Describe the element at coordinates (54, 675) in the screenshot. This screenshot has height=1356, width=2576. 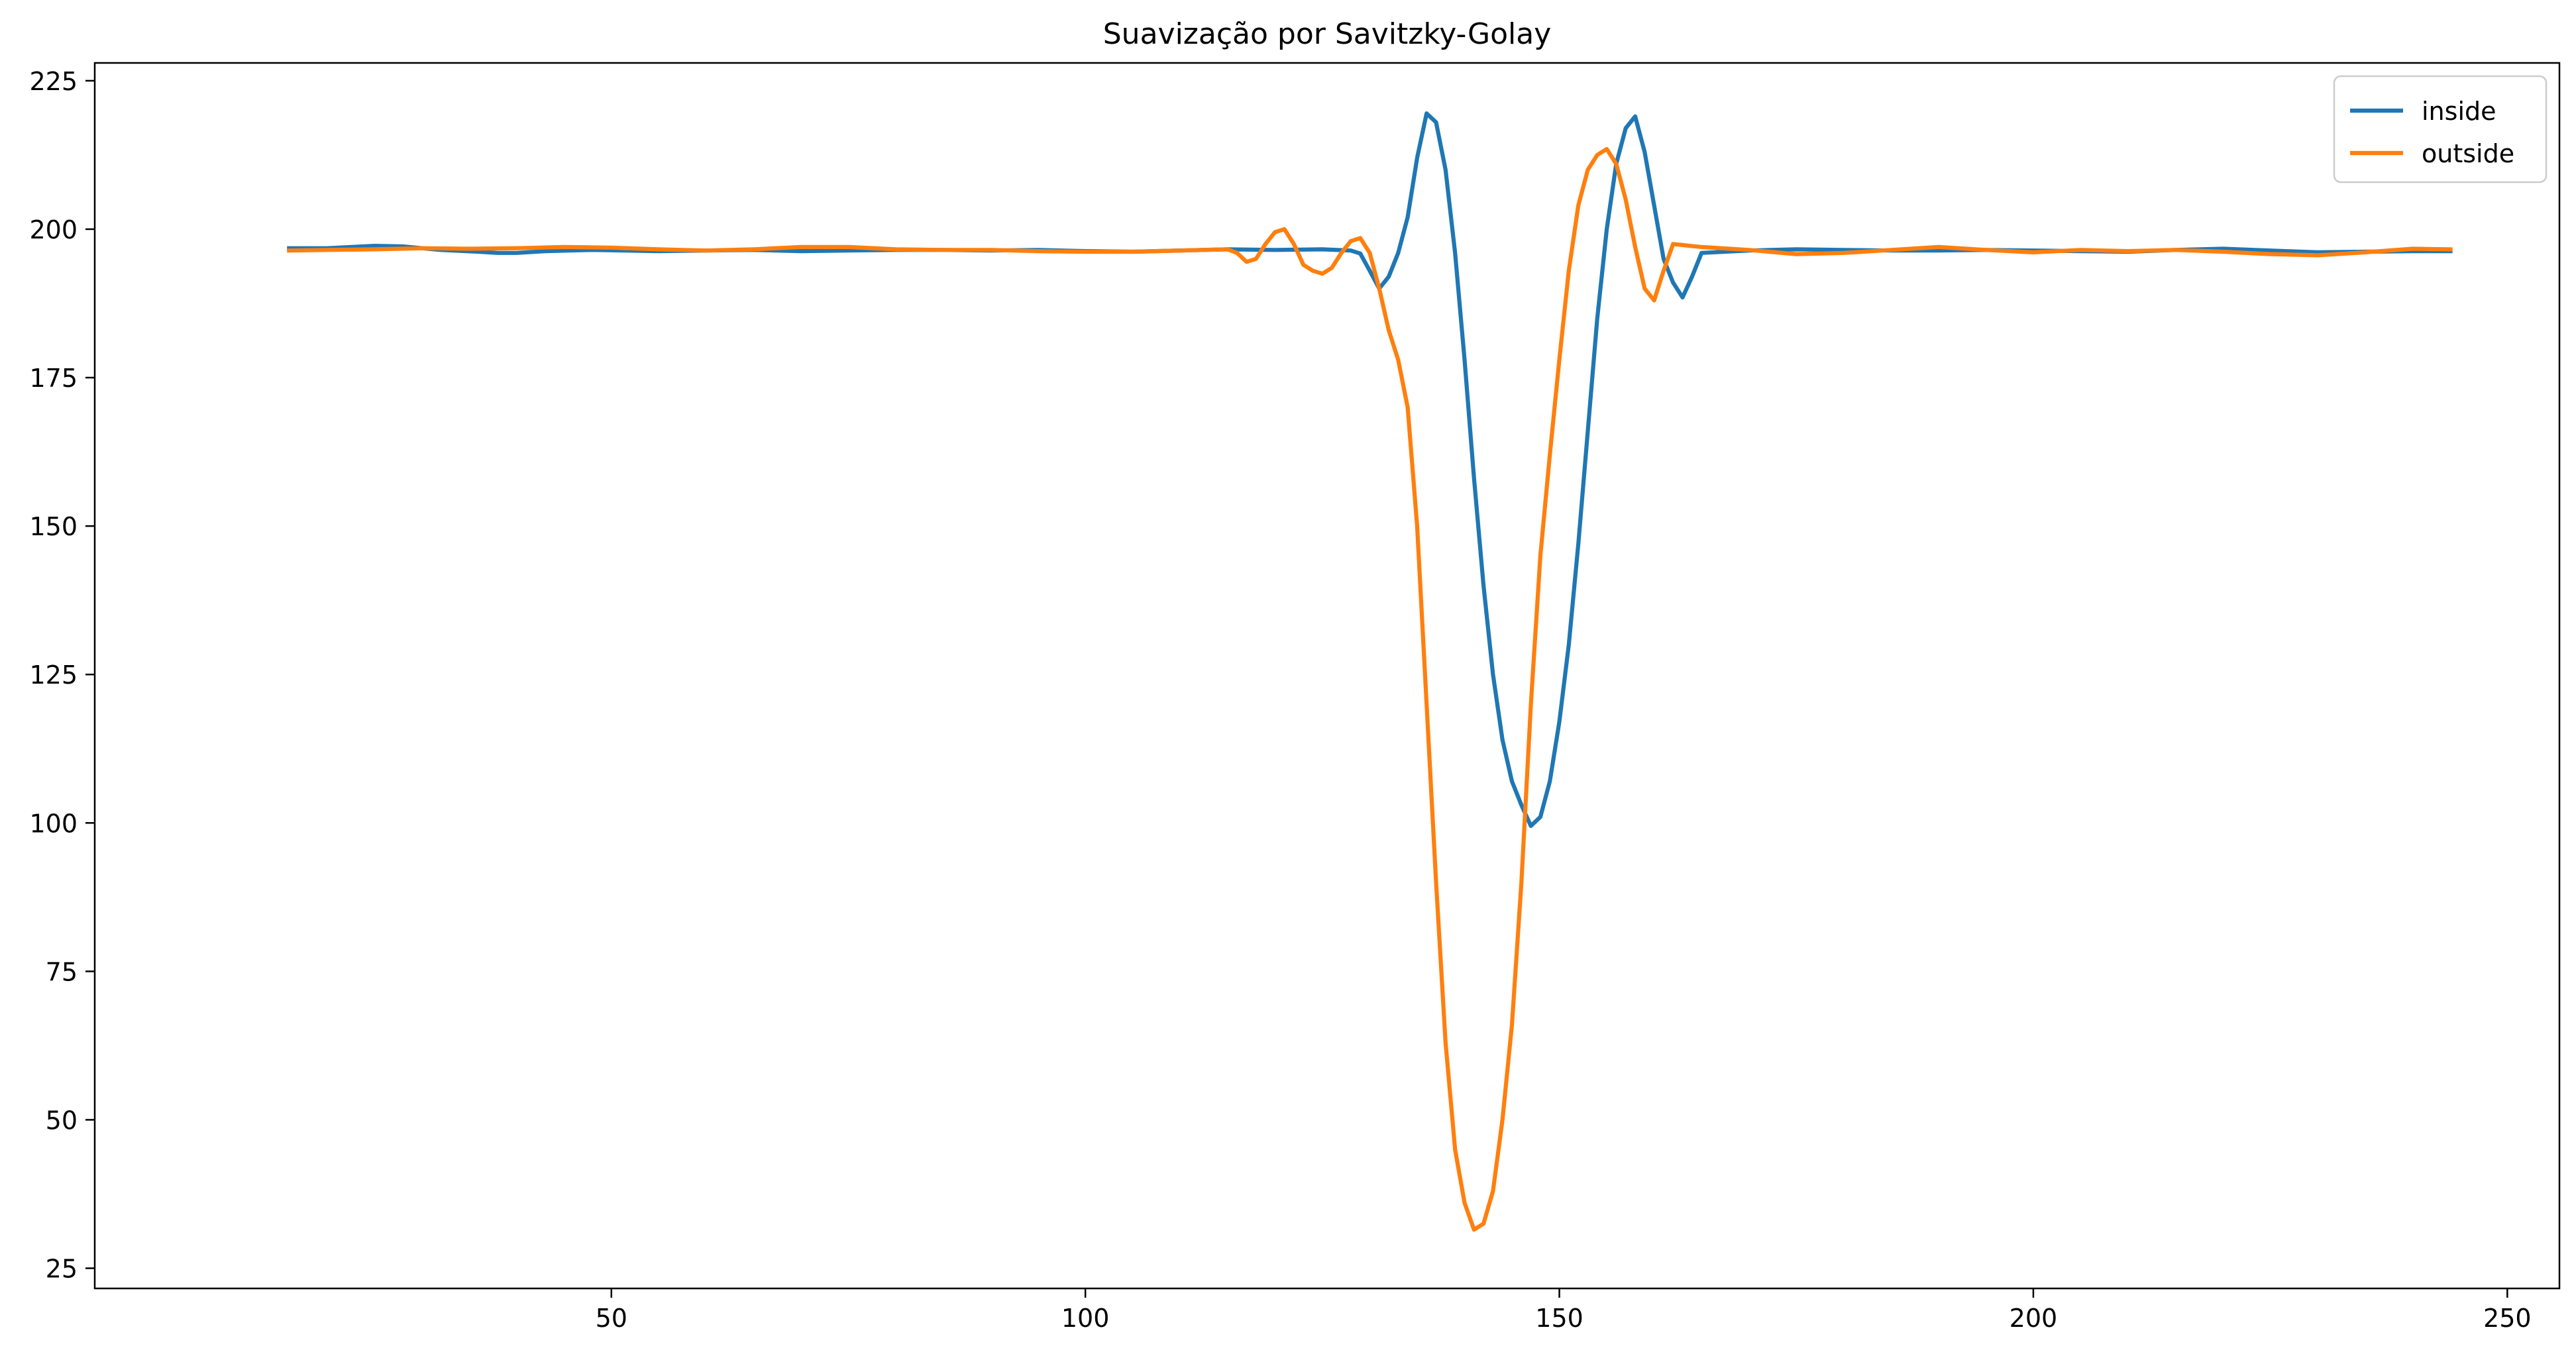
I see `y-tick-label: 125` at that location.